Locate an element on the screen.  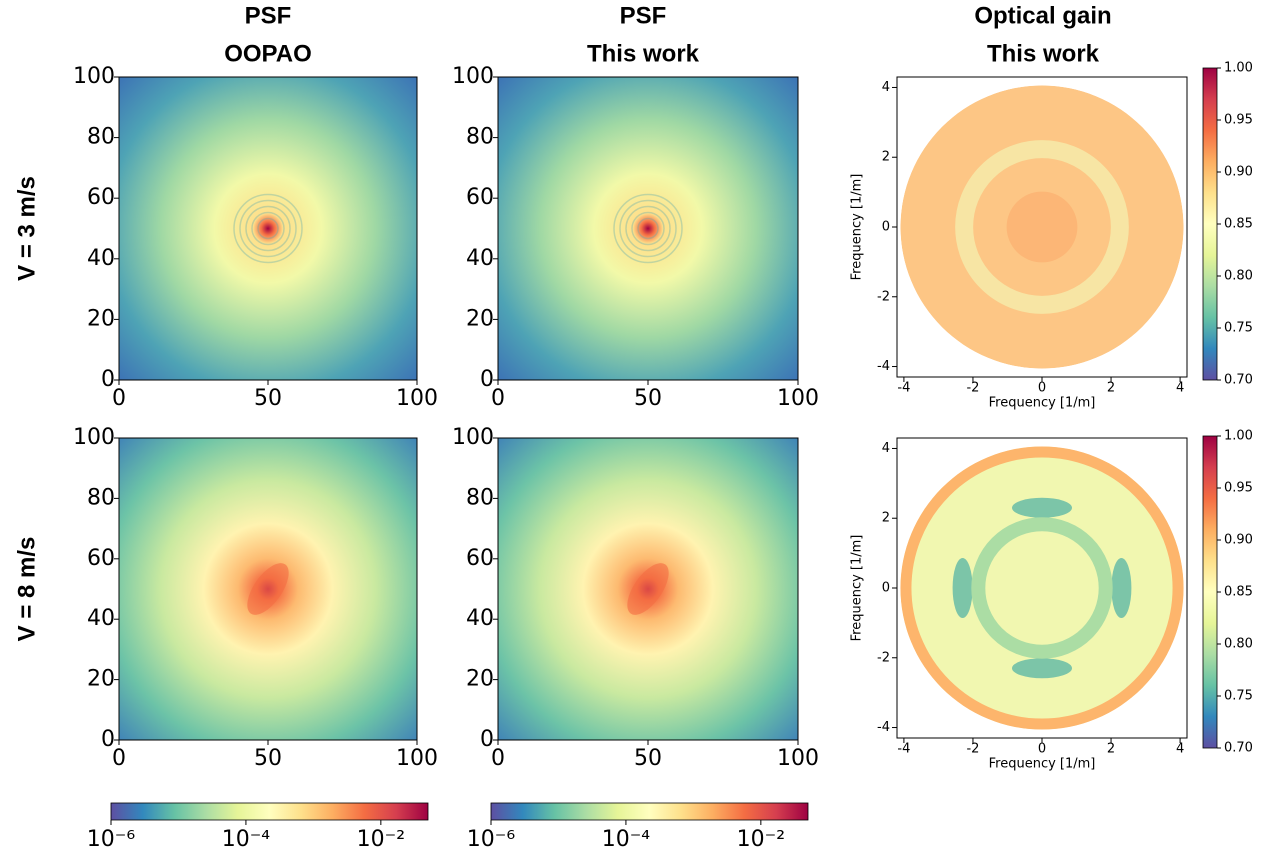
column-title: OOPAO is located at coordinates (268, 53).